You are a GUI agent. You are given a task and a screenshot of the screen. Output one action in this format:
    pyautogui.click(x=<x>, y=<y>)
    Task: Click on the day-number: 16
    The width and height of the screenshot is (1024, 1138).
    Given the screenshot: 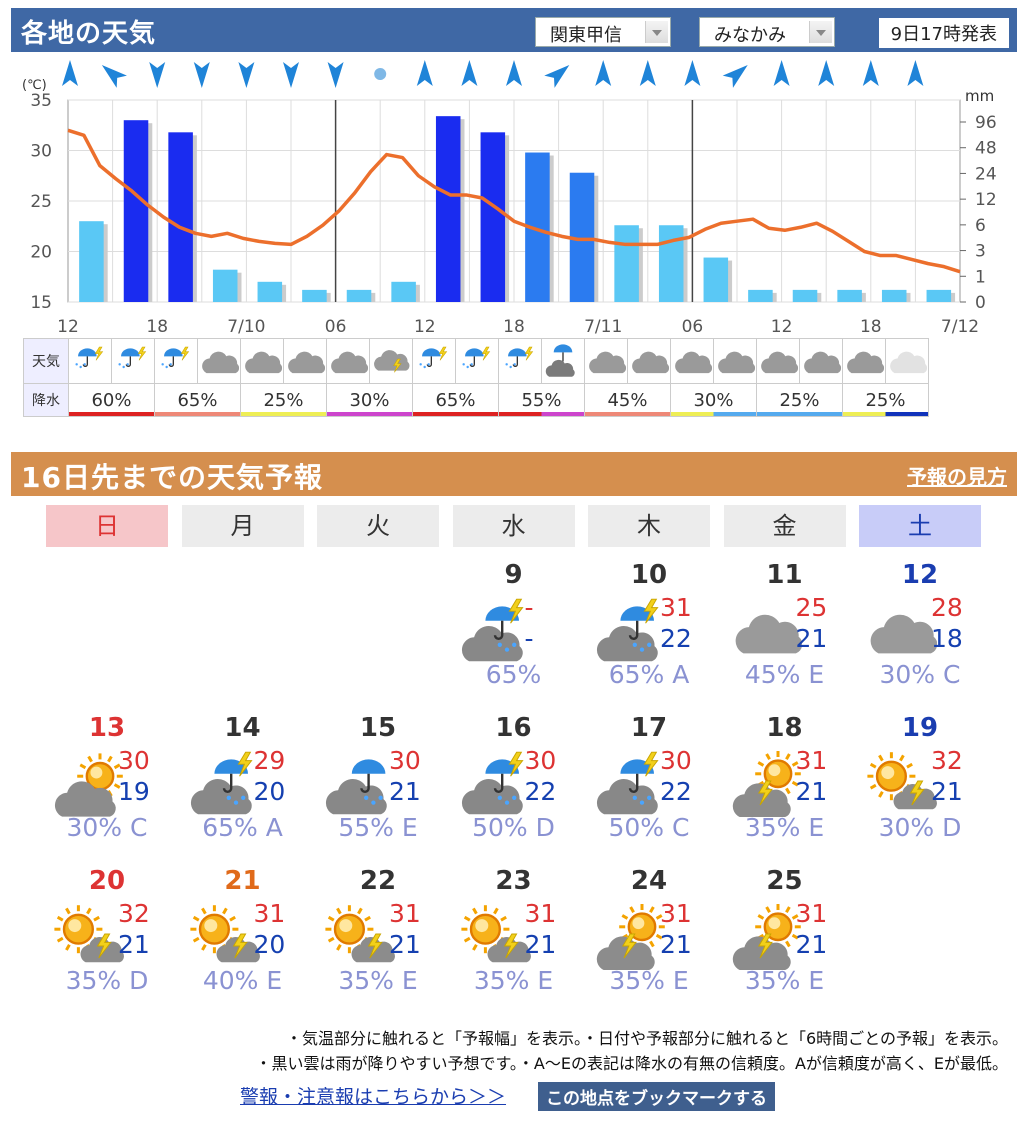 What is the action you would take?
    pyautogui.click(x=513, y=728)
    